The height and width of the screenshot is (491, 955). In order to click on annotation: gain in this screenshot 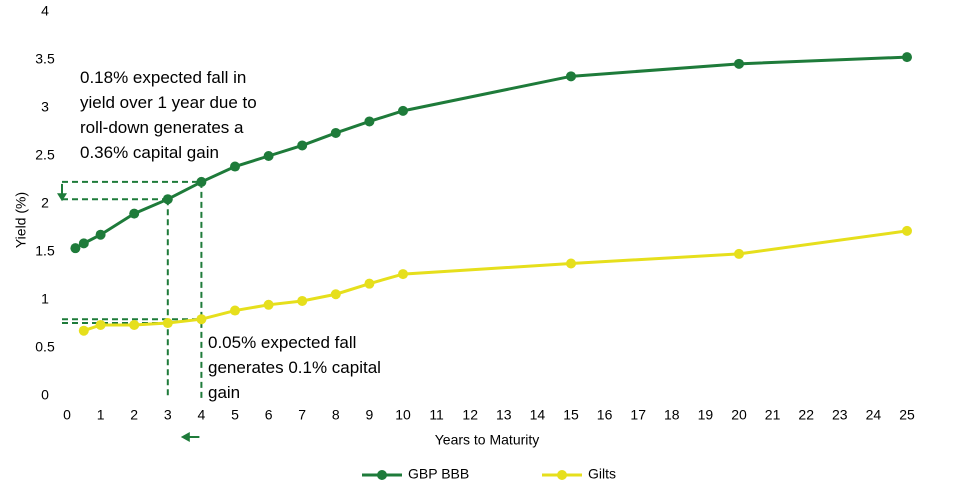, I will do `click(224, 392)`.